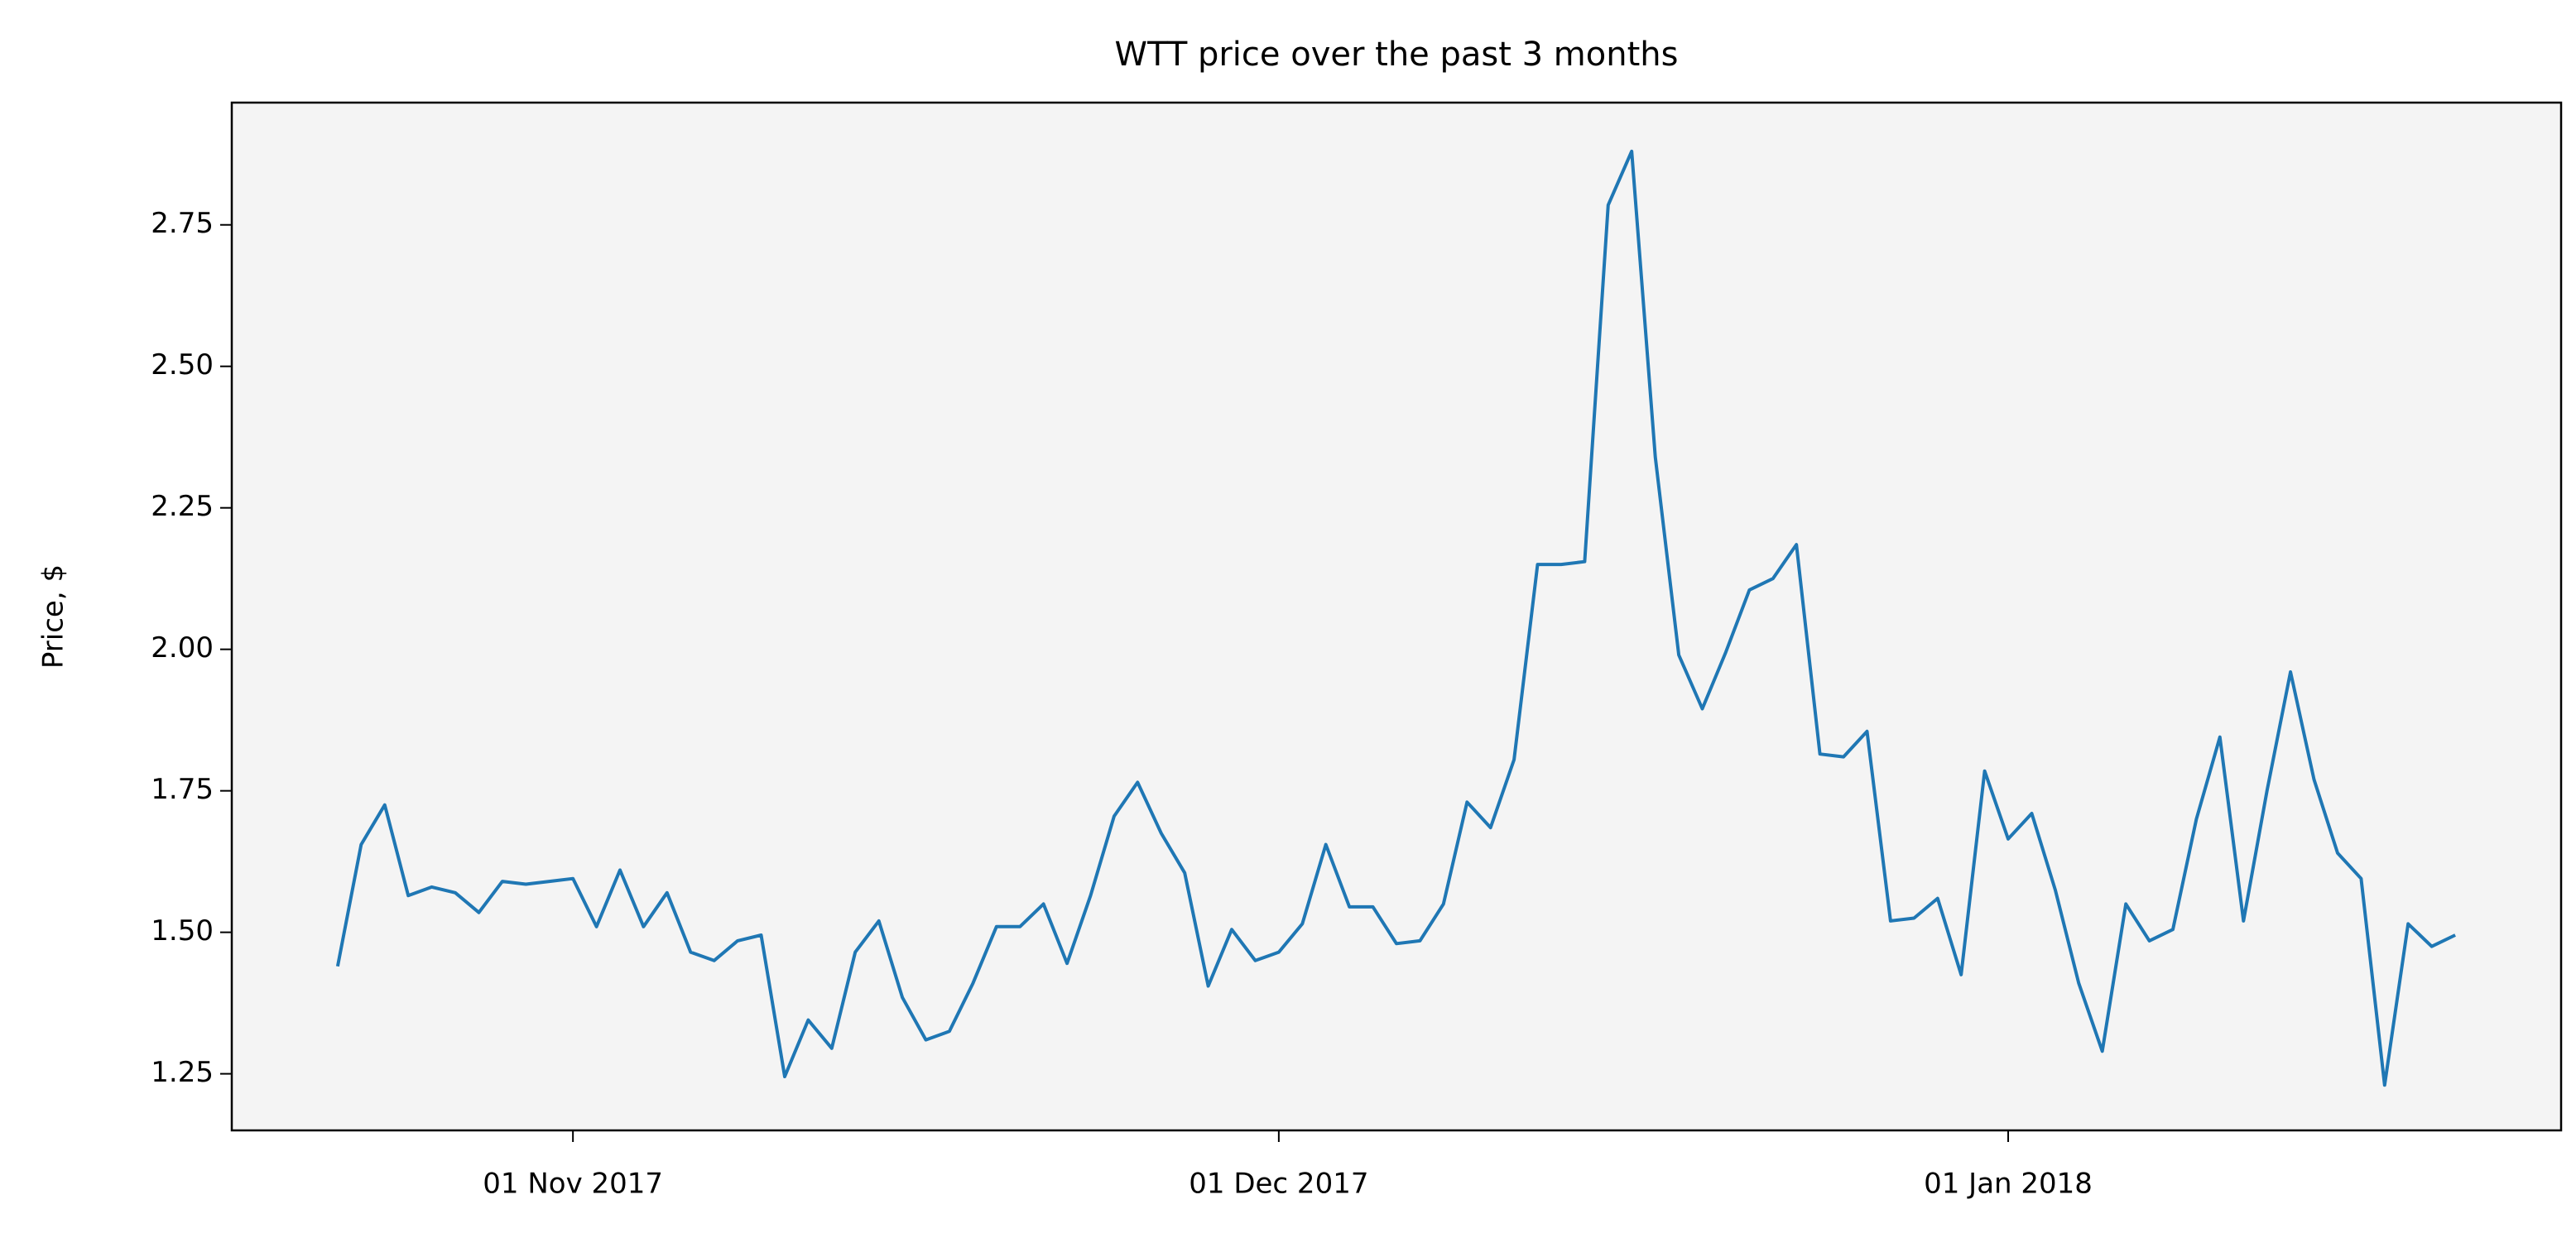 The height and width of the screenshot is (1233, 2576). What do you see at coordinates (182, 506) in the screenshot?
I see `y-tick-label: 2.25` at bounding box center [182, 506].